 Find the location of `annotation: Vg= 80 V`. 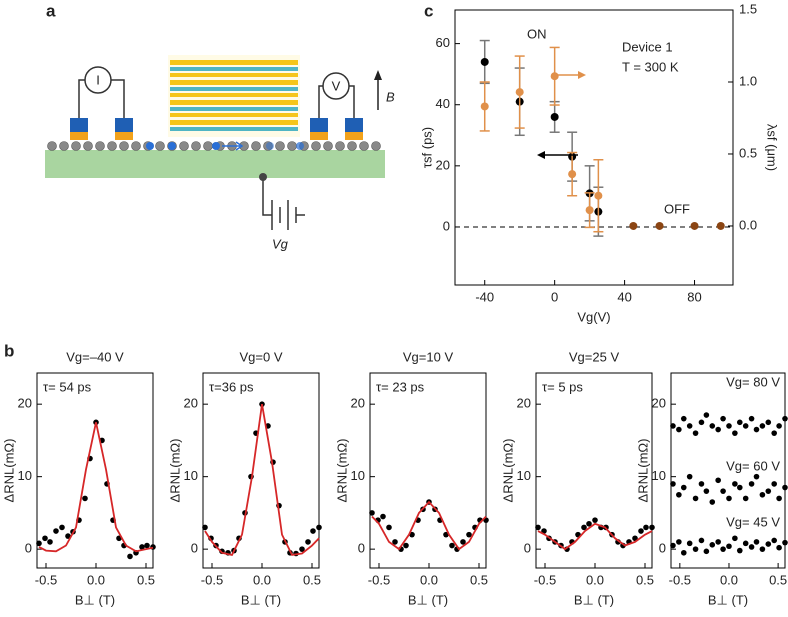

annotation: Vg= 80 V is located at coordinates (753, 381).